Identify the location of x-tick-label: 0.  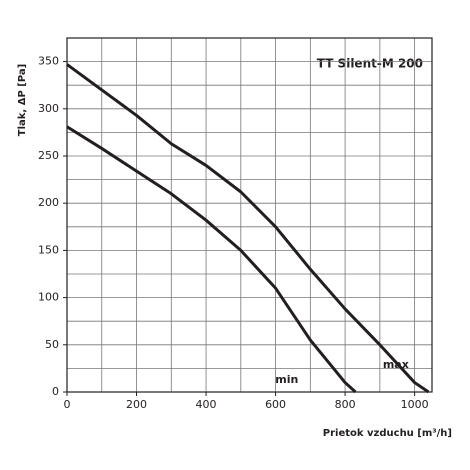
(67, 404).